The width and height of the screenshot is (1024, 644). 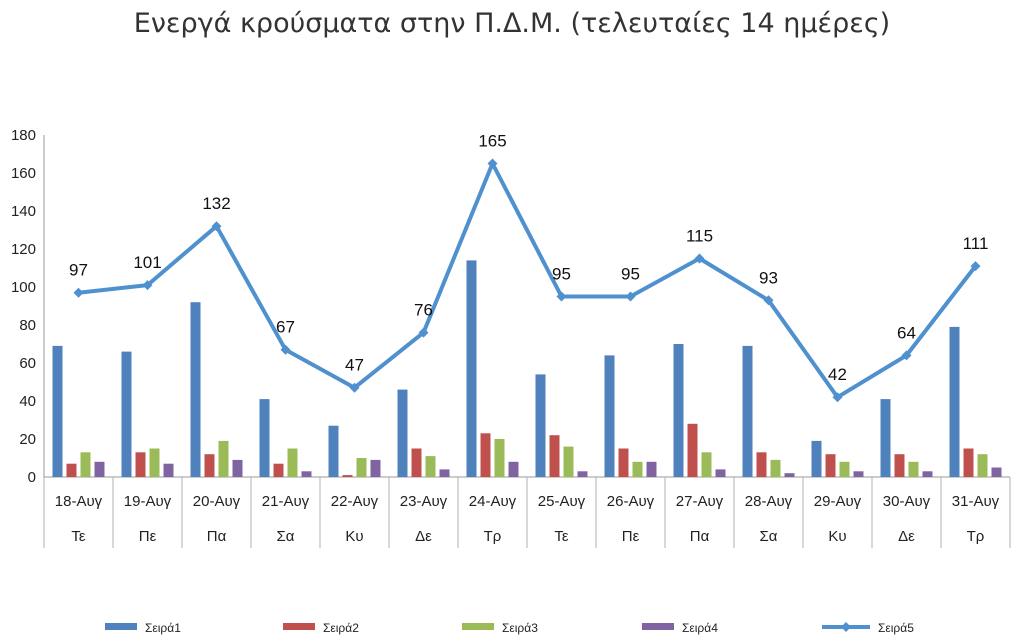 I want to click on data-label: 132, so click(x=216, y=203).